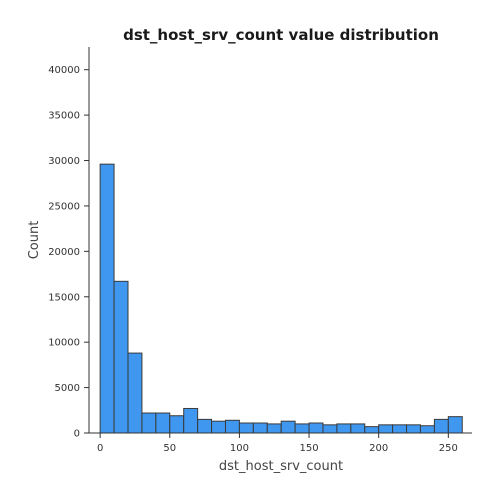 This screenshot has height=500, width=500. What do you see at coordinates (77, 434) in the screenshot?
I see `y-tick-label: 0` at bounding box center [77, 434].